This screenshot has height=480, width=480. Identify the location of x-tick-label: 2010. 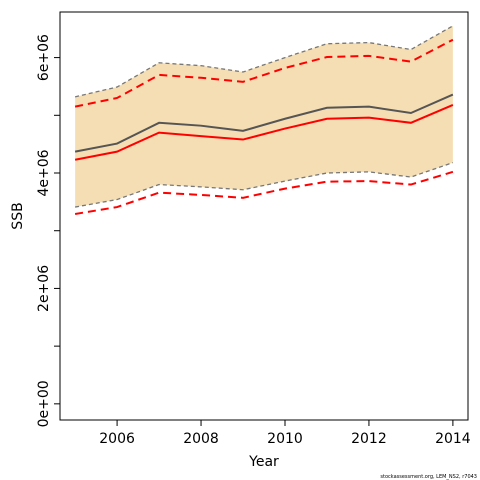
(285, 439).